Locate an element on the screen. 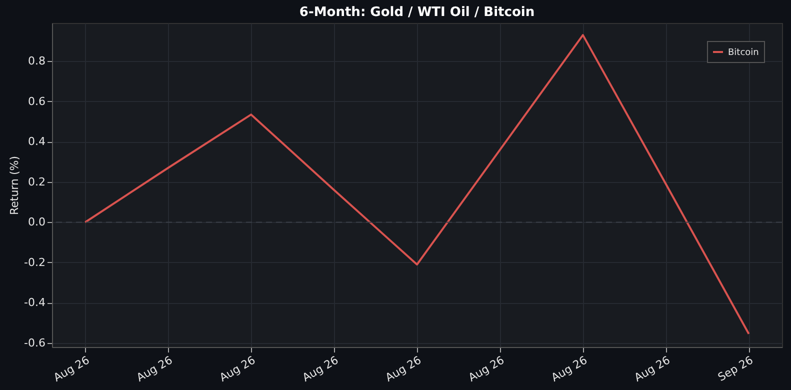  y-tick-label: -0.6 is located at coordinates (35, 343).